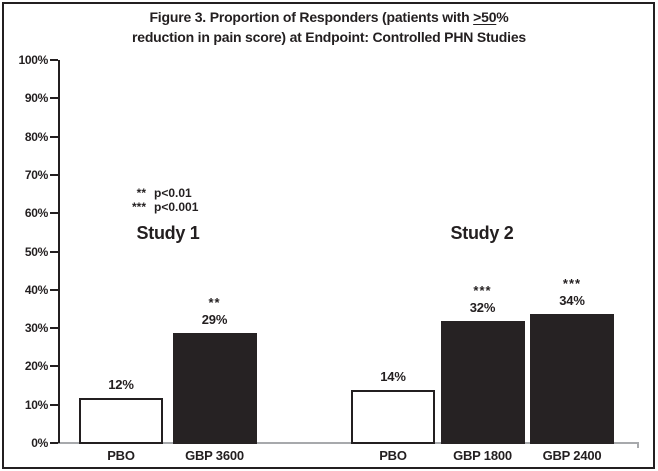 This screenshot has height=471, width=658. Describe the element at coordinates (36, 251) in the screenshot. I see `y-axis-tick-label: 50%` at that location.